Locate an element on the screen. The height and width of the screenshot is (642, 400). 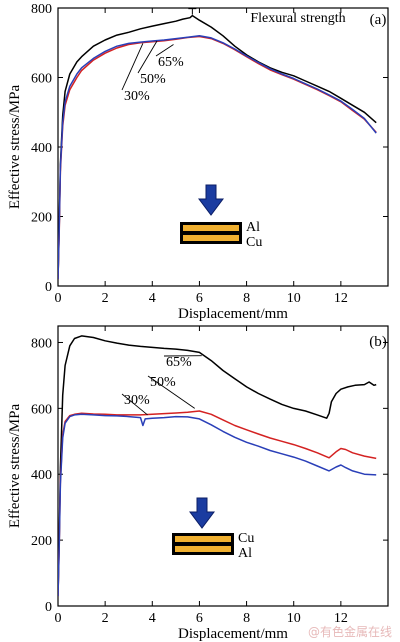
watermark-text: @有色金属在线 is located at coordinates (350, 631).